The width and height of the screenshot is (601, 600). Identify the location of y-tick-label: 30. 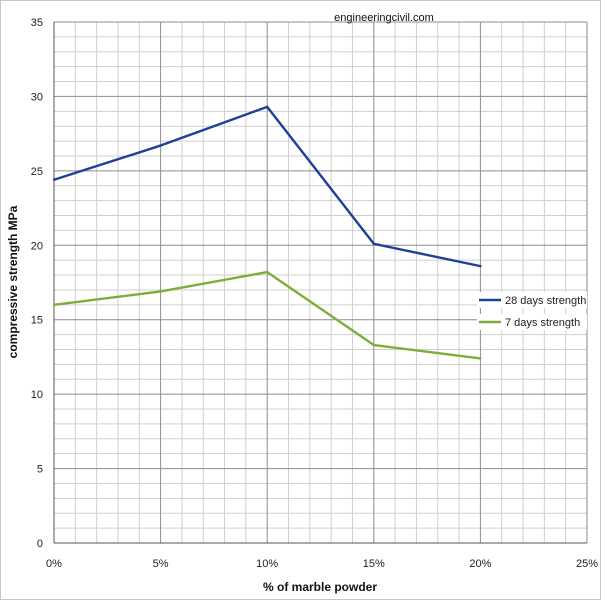
(37, 97).